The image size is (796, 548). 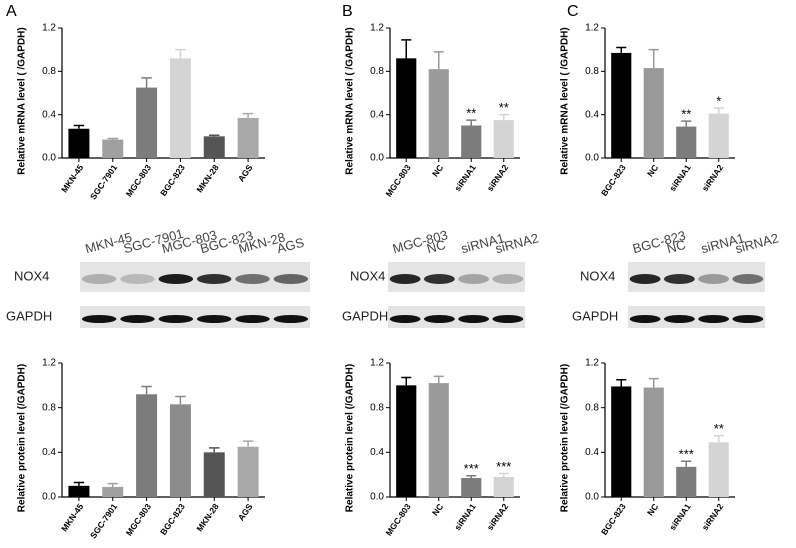 I want to click on panel-label: A, so click(x=11, y=11).